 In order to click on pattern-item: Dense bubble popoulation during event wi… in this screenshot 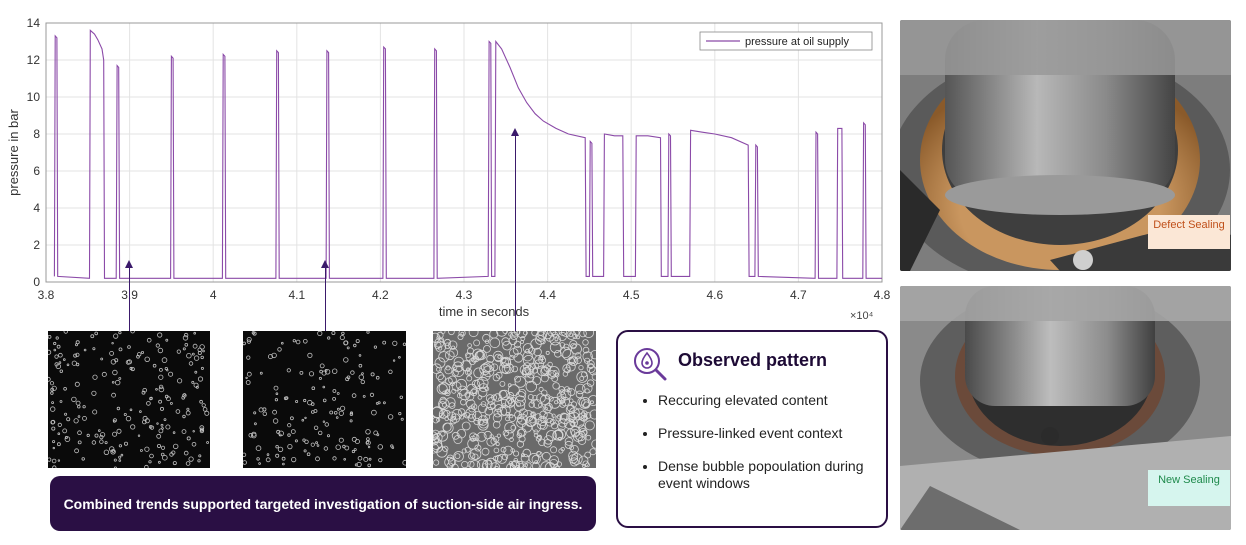, I will do `click(768, 475)`.